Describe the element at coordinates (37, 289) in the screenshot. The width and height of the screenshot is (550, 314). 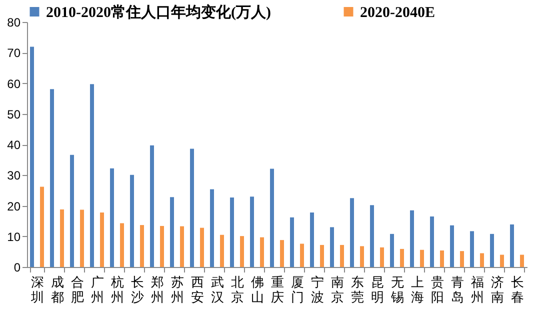
I see `x-tick-label: 深圳` at that location.